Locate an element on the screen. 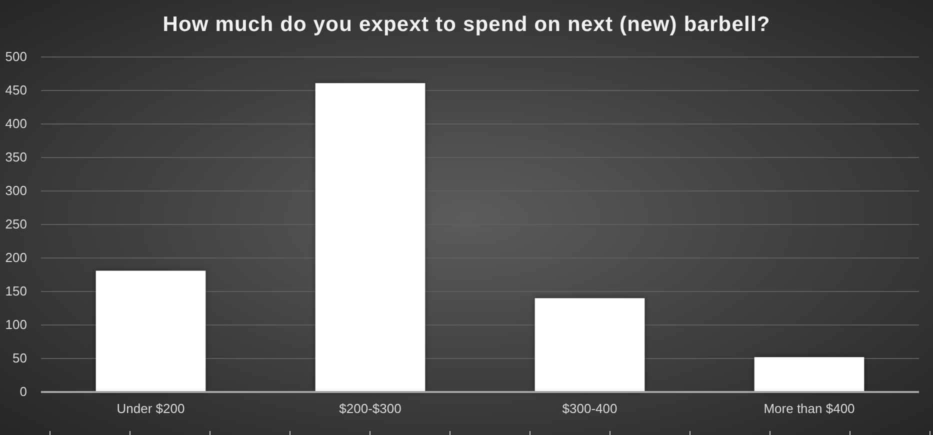  x-tick-label: $200-$300 is located at coordinates (370, 408).